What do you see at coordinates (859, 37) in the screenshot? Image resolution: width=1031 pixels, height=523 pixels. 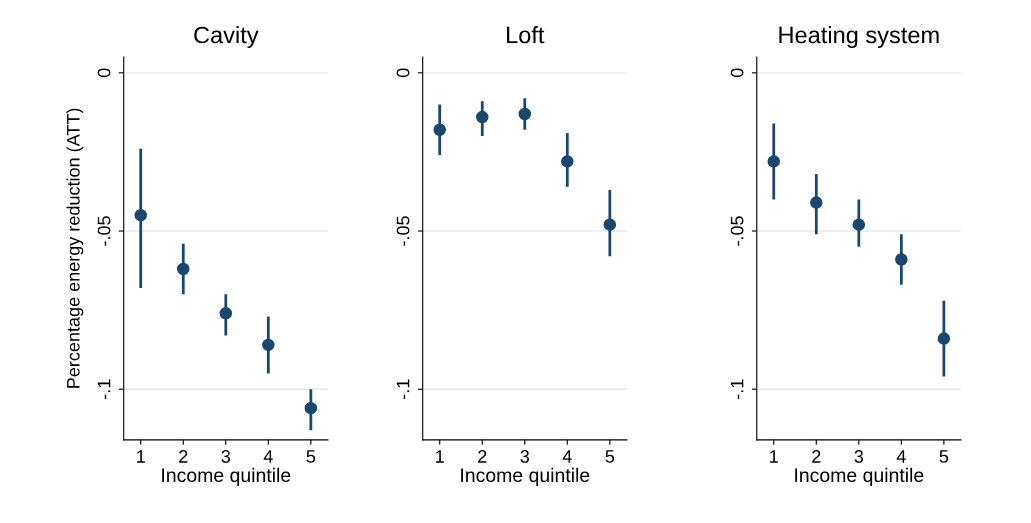 I see `chart-title: Heating system` at bounding box center [859, 37].